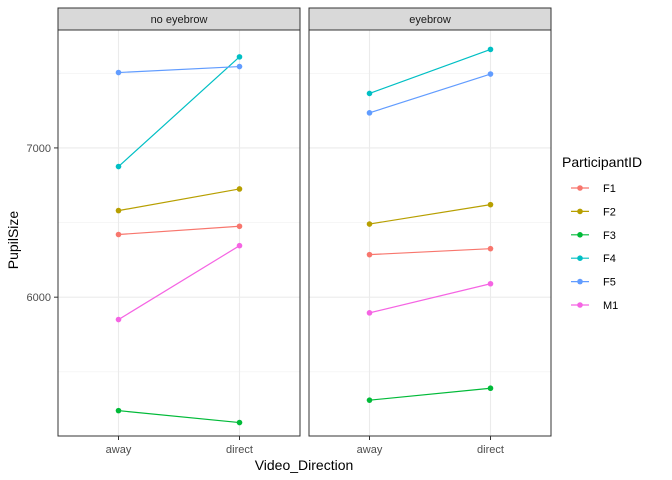  Describe the element at coordinates (304, 465) in the screenshot. I see `x-axis-title: Video_Direction` at that location.